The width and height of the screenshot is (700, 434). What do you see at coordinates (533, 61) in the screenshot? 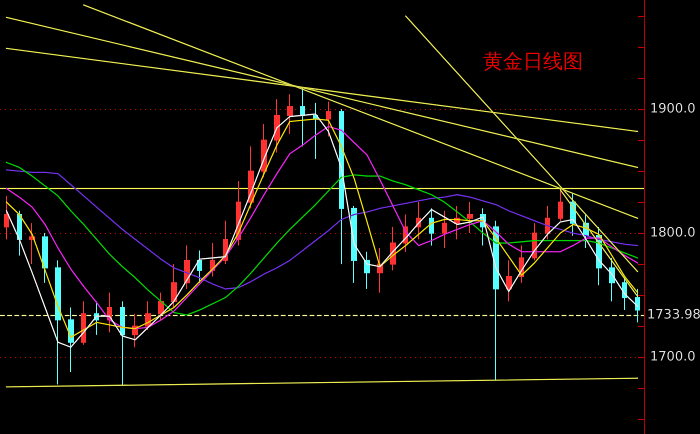
I see `text: 黄金日线图` at bounding box center [533, 61].